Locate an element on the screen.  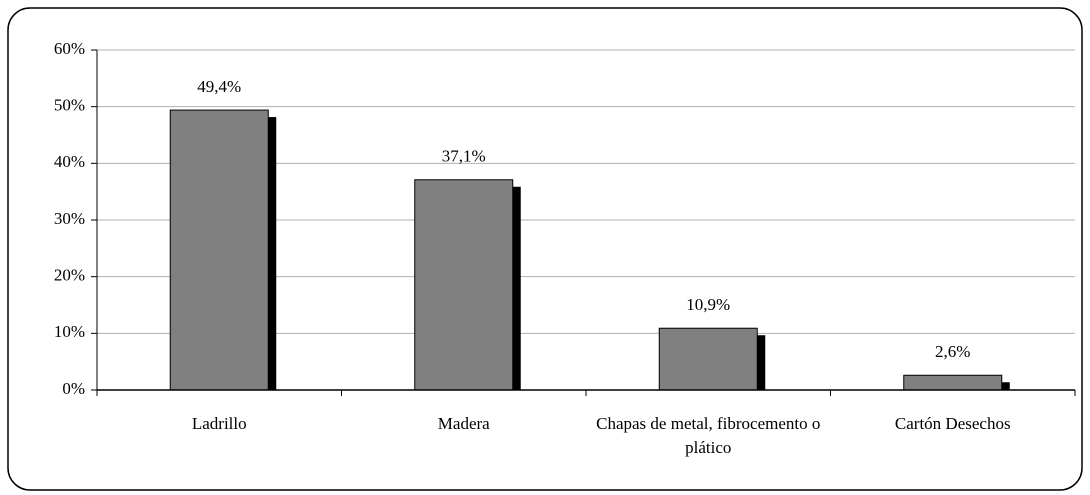
y-tick-label: 10% is located at coordinates (69, 331).